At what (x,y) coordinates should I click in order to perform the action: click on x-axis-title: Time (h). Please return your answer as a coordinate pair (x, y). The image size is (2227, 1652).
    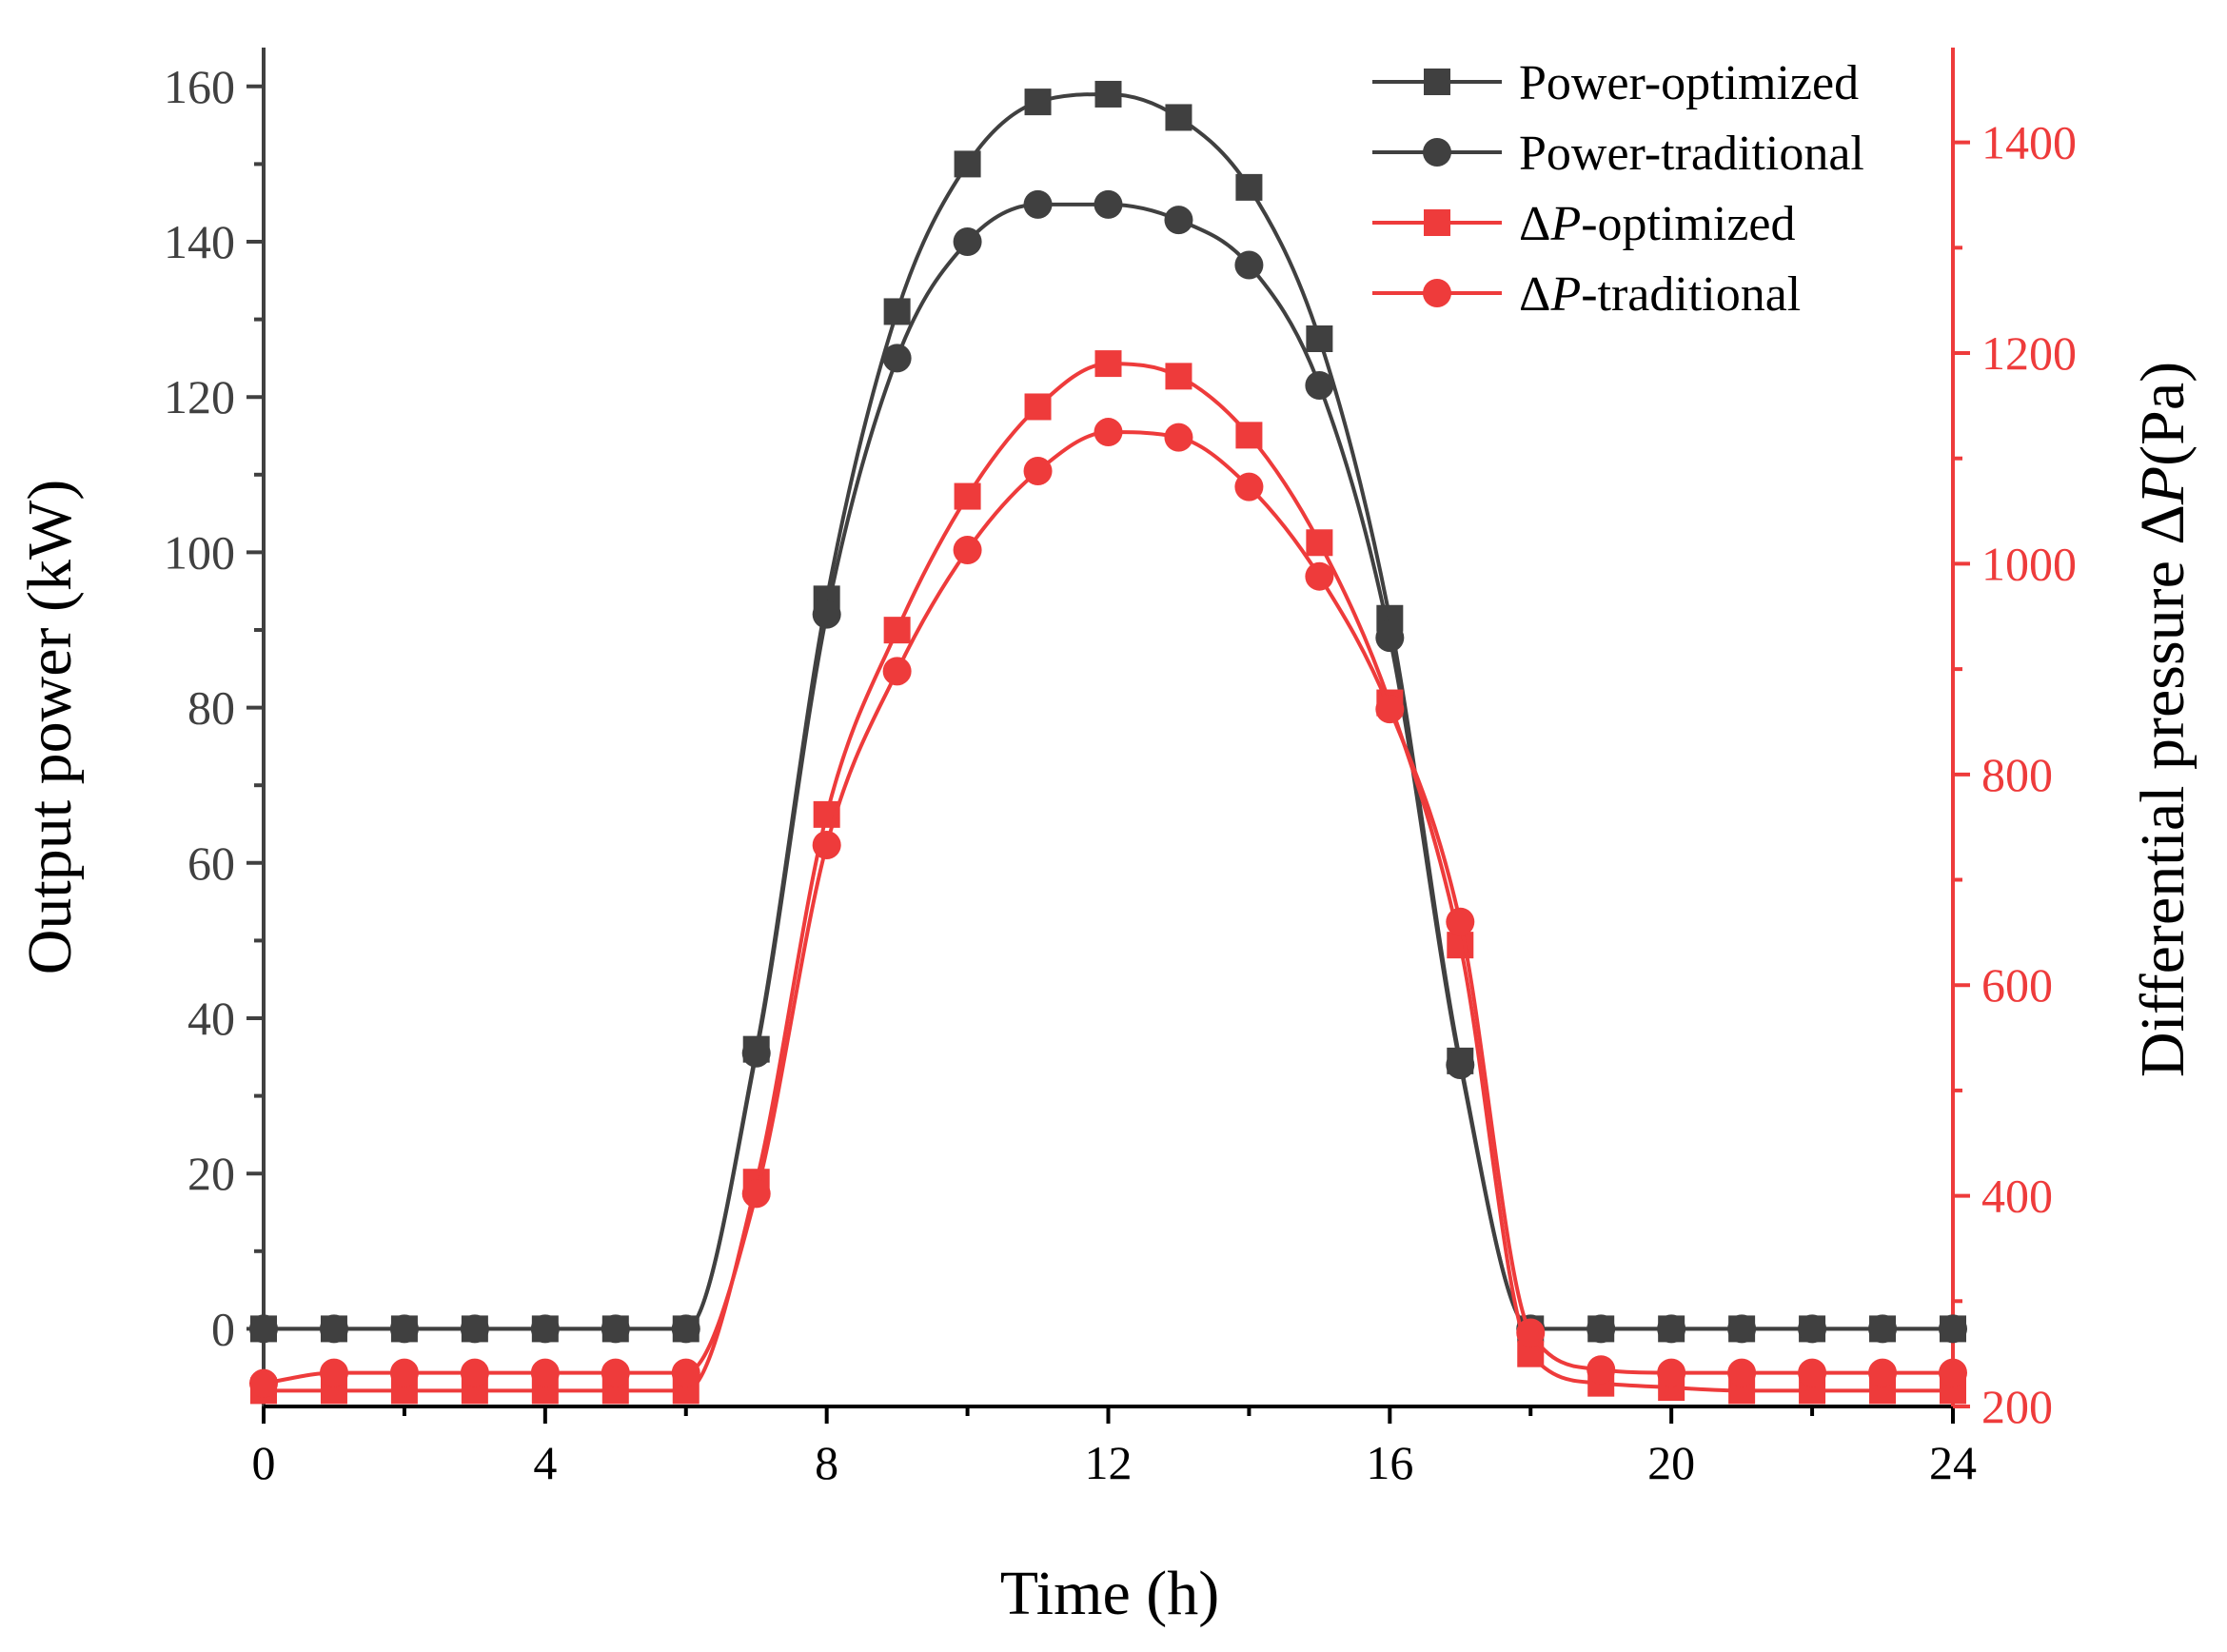
    Looking at the image, I should click on (1109, 1594).